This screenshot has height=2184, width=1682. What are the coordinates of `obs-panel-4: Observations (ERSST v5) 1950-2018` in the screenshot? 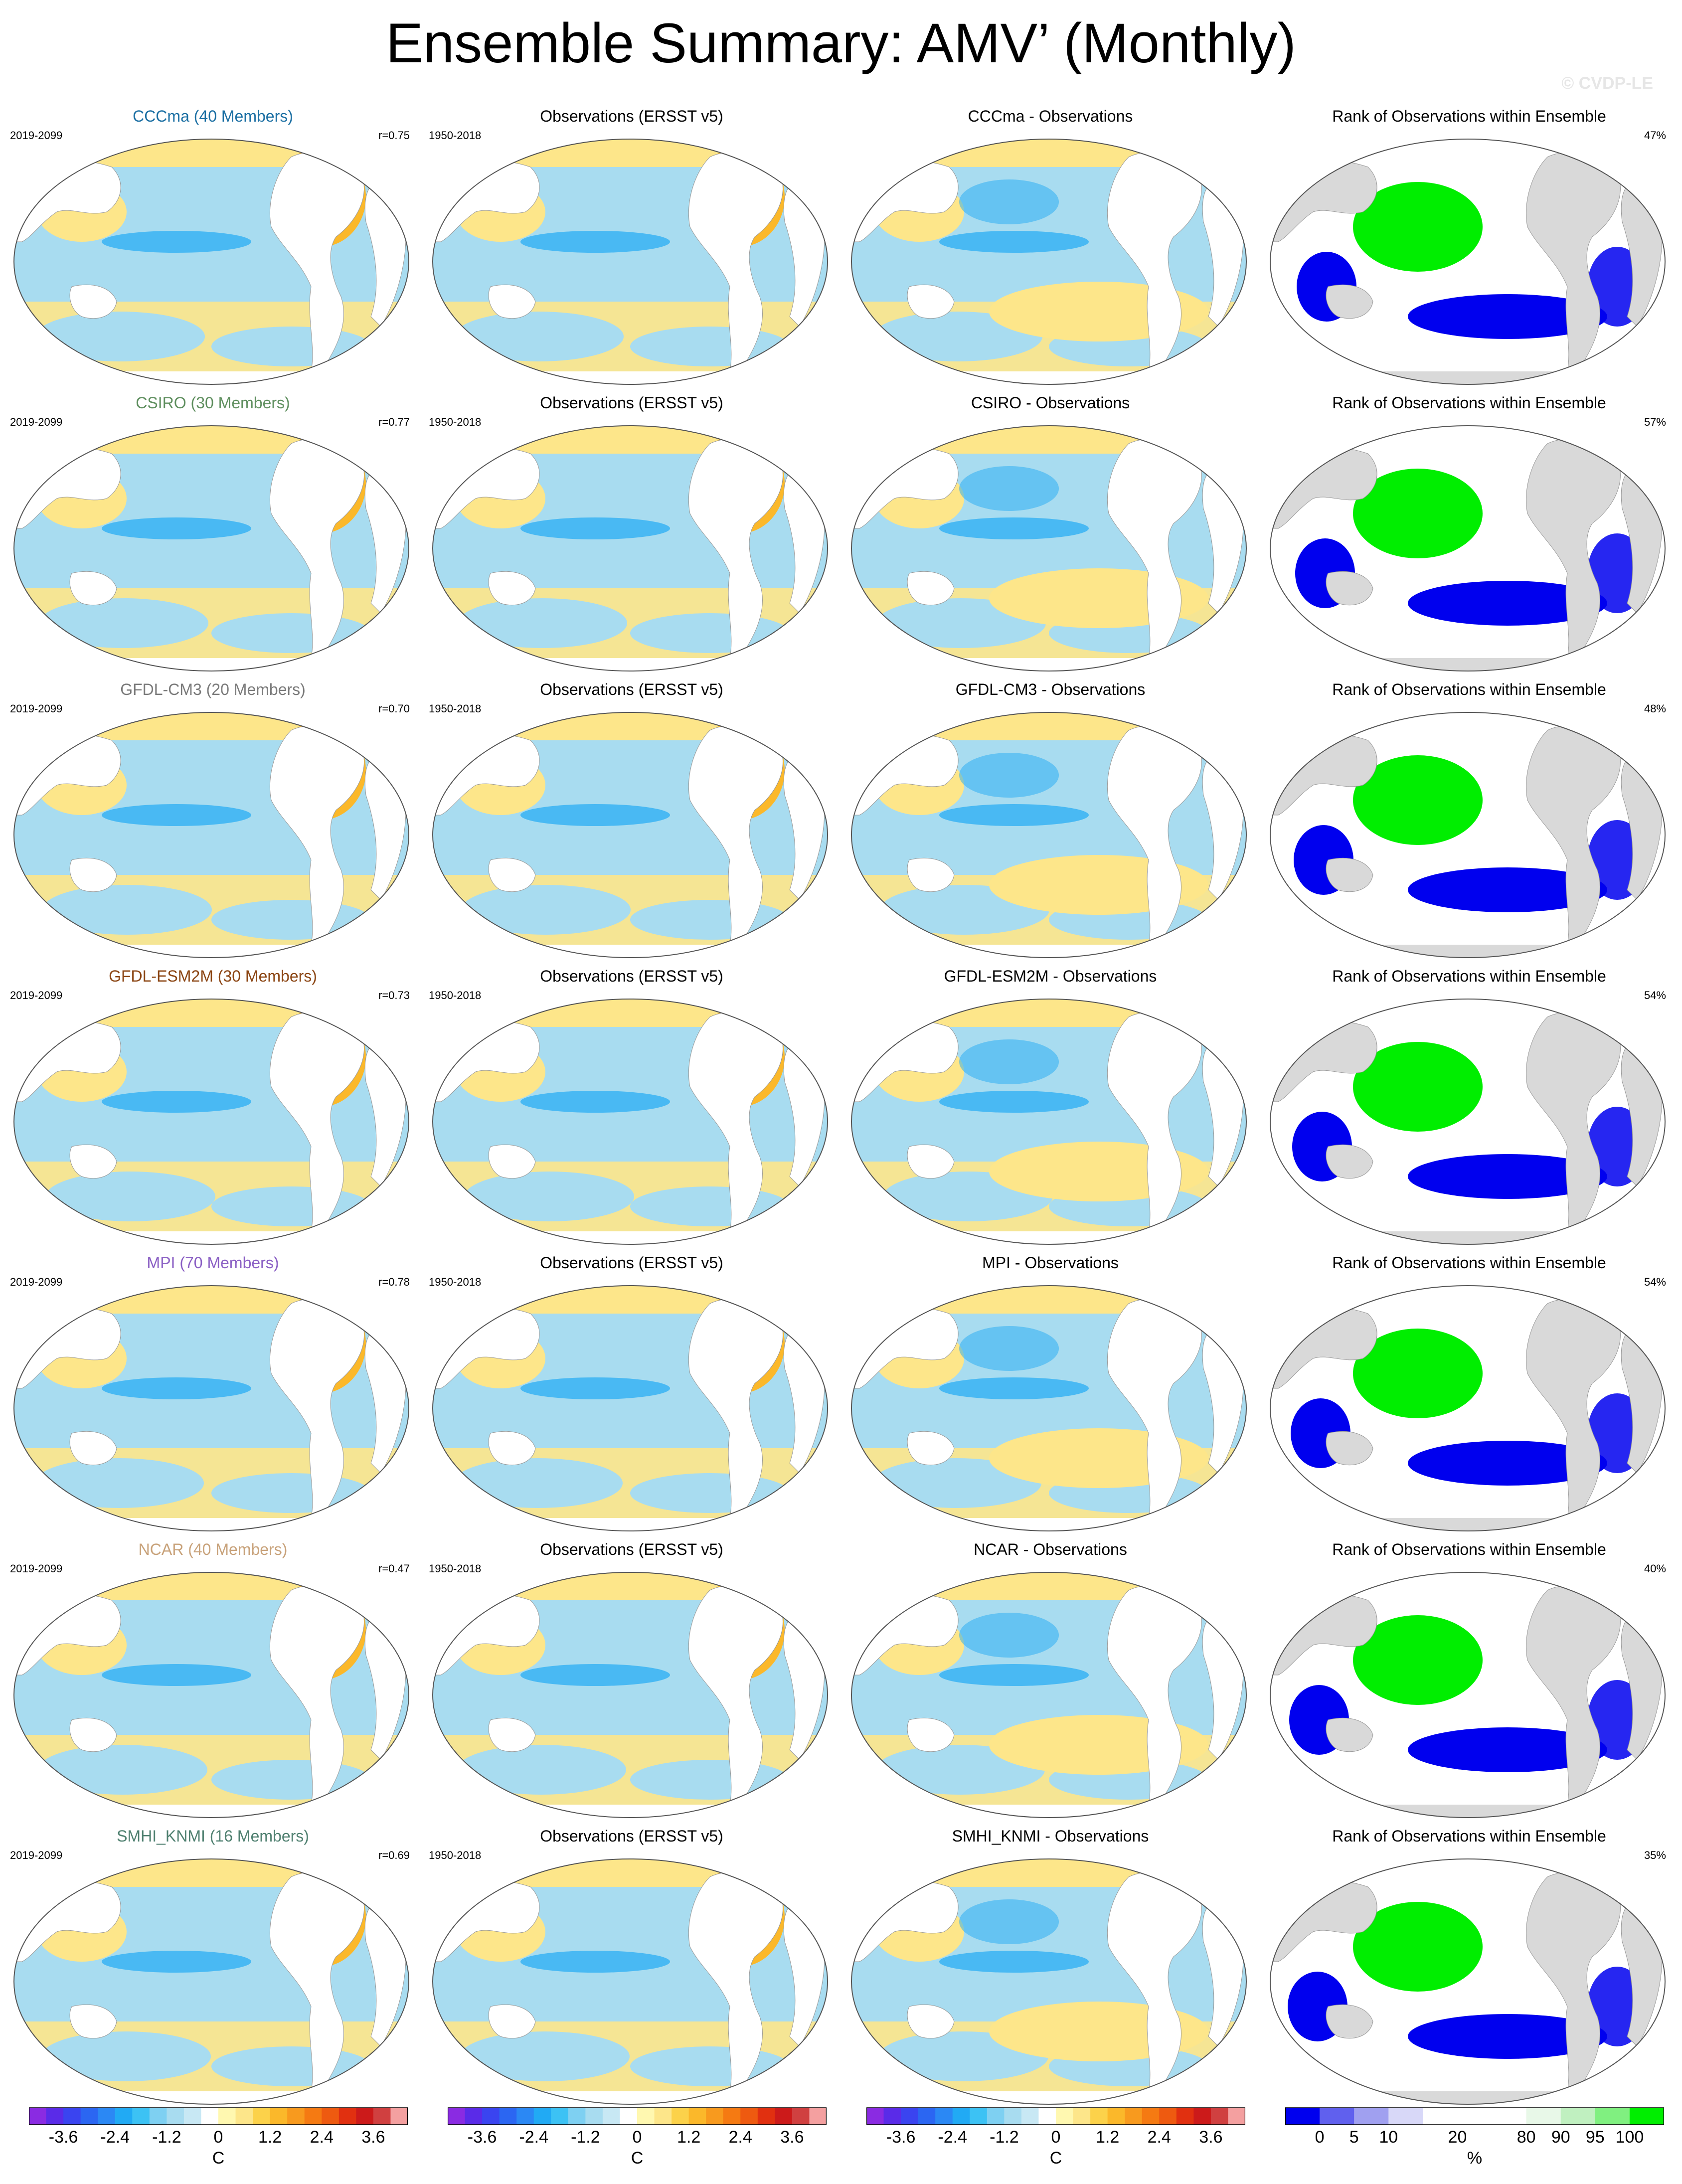 It's located at (632, 1106).